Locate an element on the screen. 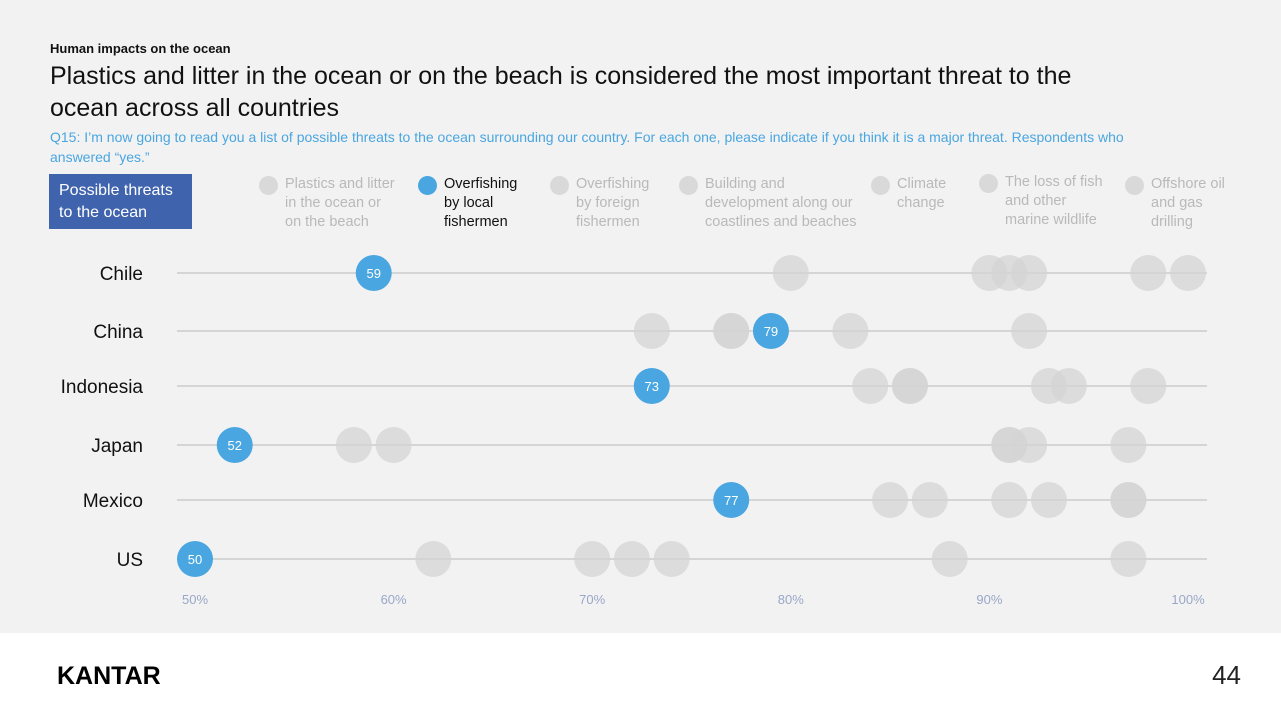 The height and width of the screenshot is (721, 1281). country-label: Japan is located at coordinates (117, 446).